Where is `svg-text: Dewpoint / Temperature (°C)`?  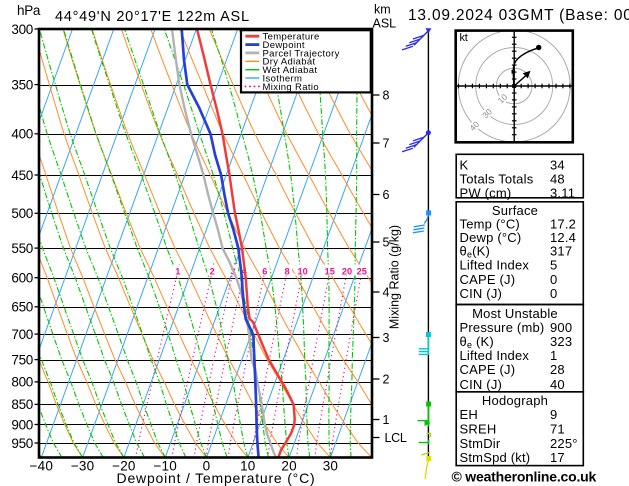
svg-text: Dewpoint / Temperature (°C) is located at coordinates (216, 478).